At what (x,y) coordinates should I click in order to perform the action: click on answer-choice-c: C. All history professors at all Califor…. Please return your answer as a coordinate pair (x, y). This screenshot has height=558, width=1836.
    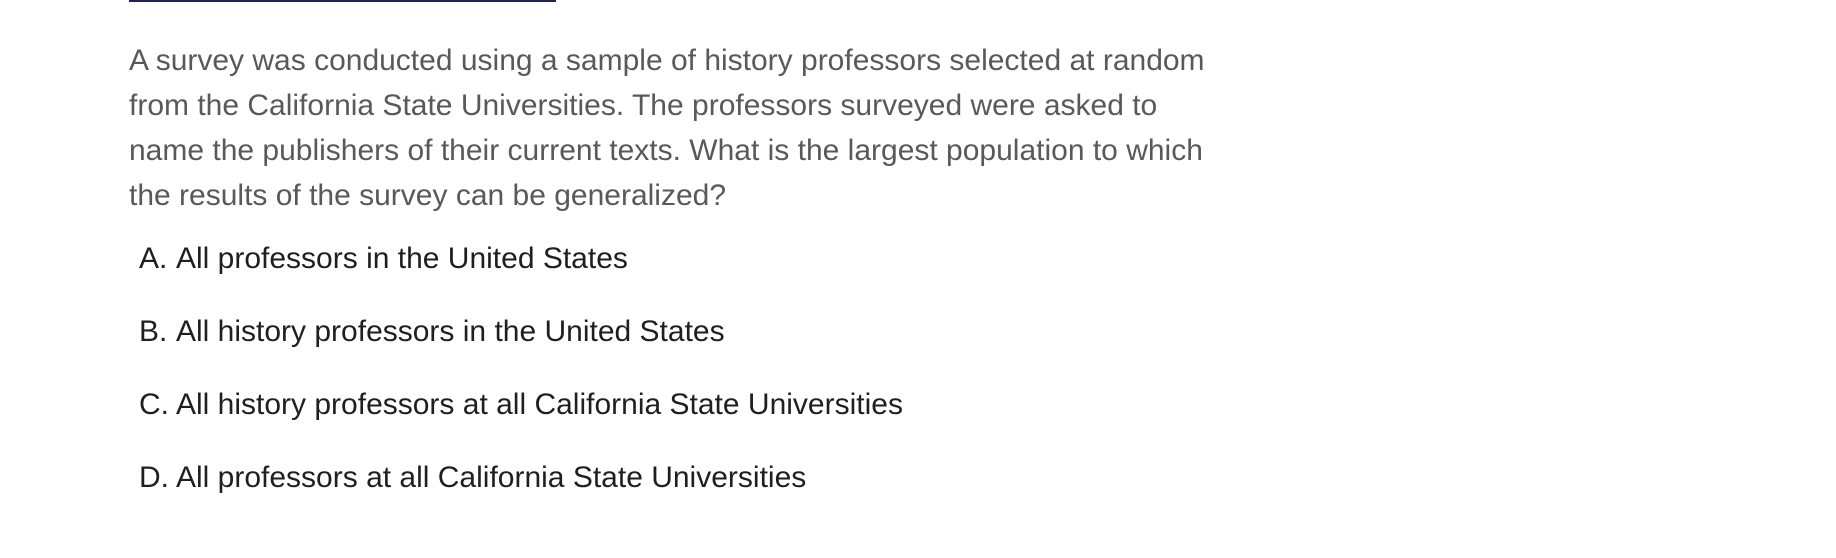
    Looking at the image, I should click on (521, 418).